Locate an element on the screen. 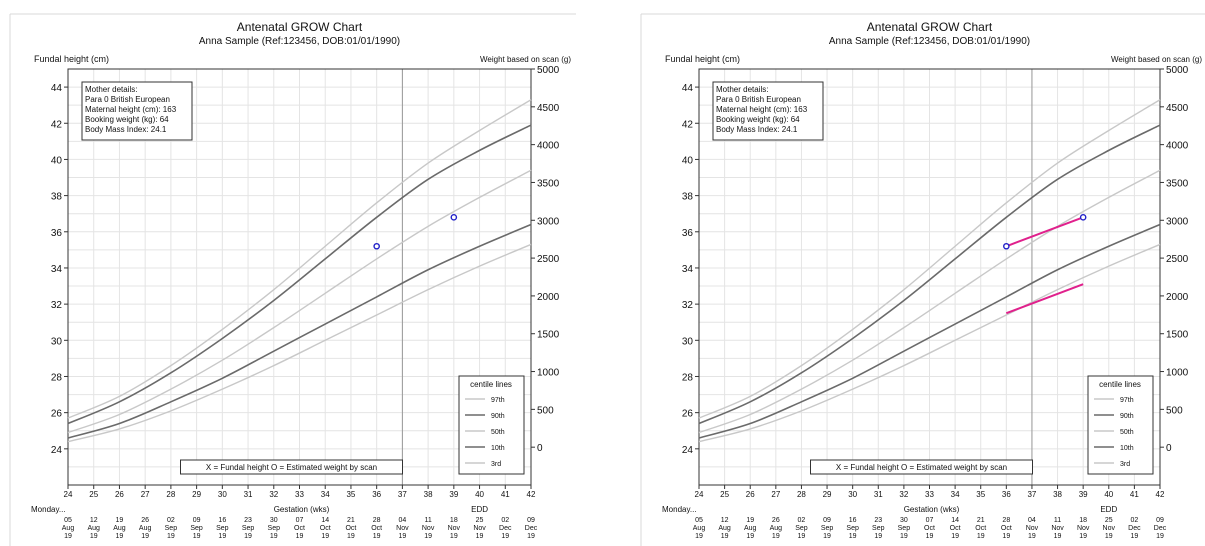 Image resolution: width=1205 pixels, height=546 pixels. right-tick-label: 2000 is located at coordinates (548, 297).